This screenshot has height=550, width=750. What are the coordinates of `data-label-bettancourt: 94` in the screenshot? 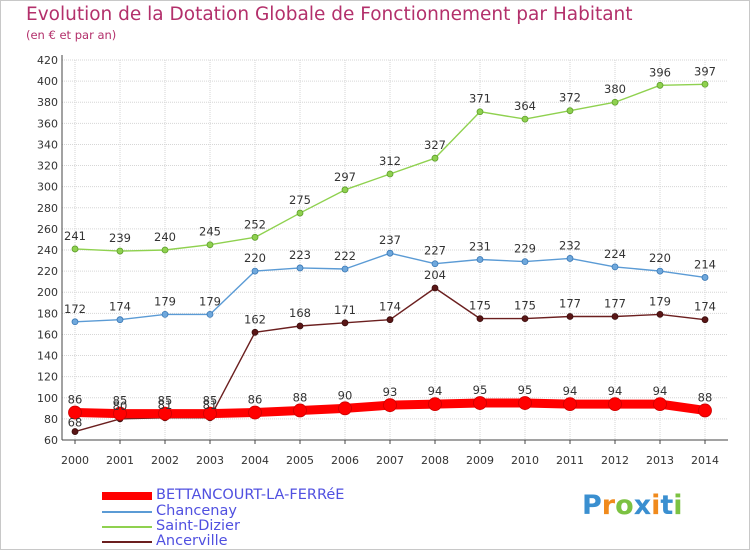 It's located at (435, 391).